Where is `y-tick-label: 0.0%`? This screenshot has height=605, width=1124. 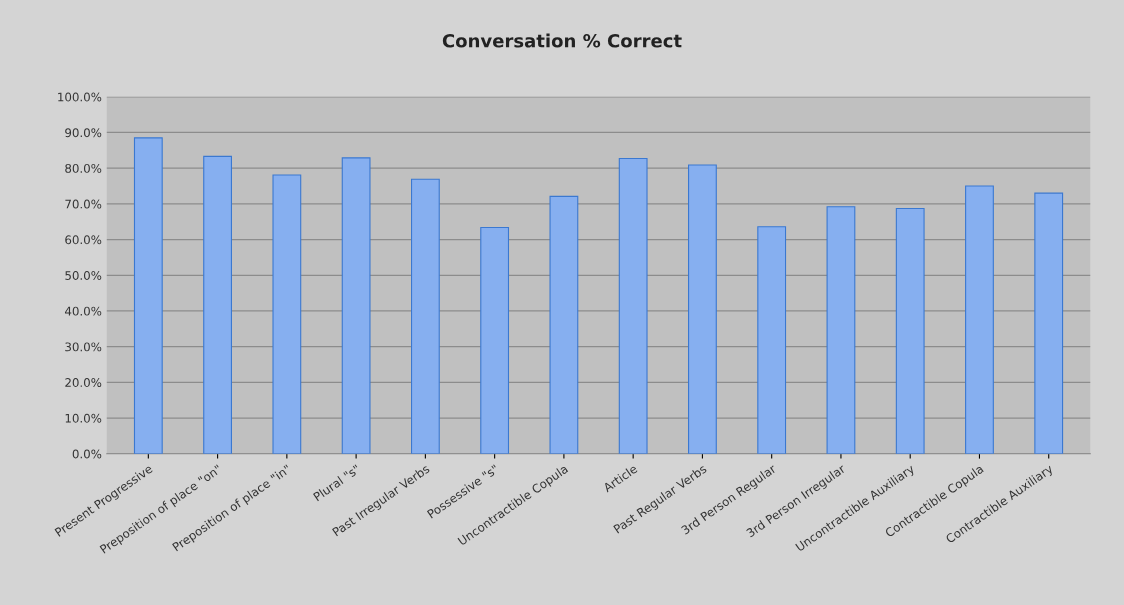
y-tick-label: 0.0% is located at coordinates (87, 454).